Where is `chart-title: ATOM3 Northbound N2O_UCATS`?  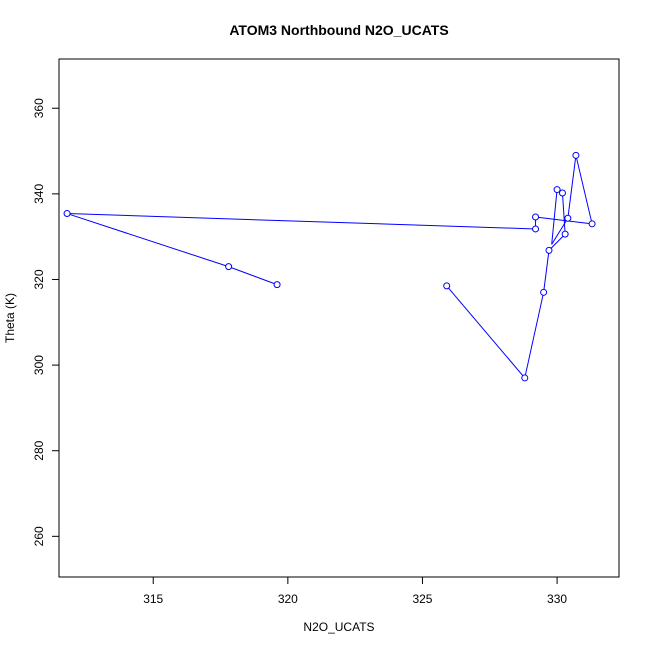
chart-title: ATOM3 Northbound N2O_UCATS is located at coordinates (338, 30).